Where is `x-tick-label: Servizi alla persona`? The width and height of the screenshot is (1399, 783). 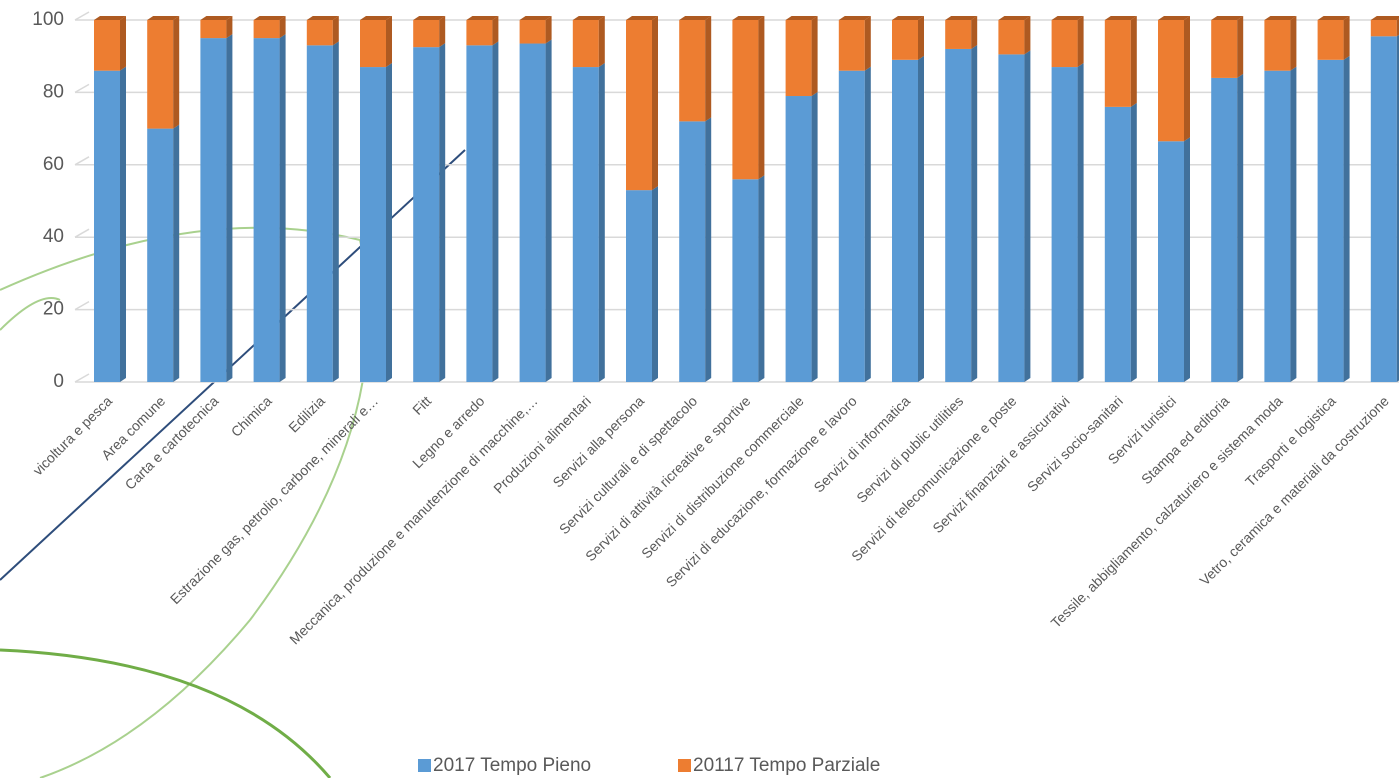
x-tick-label: Servizi alla persona is located at coordinates (598, 442).